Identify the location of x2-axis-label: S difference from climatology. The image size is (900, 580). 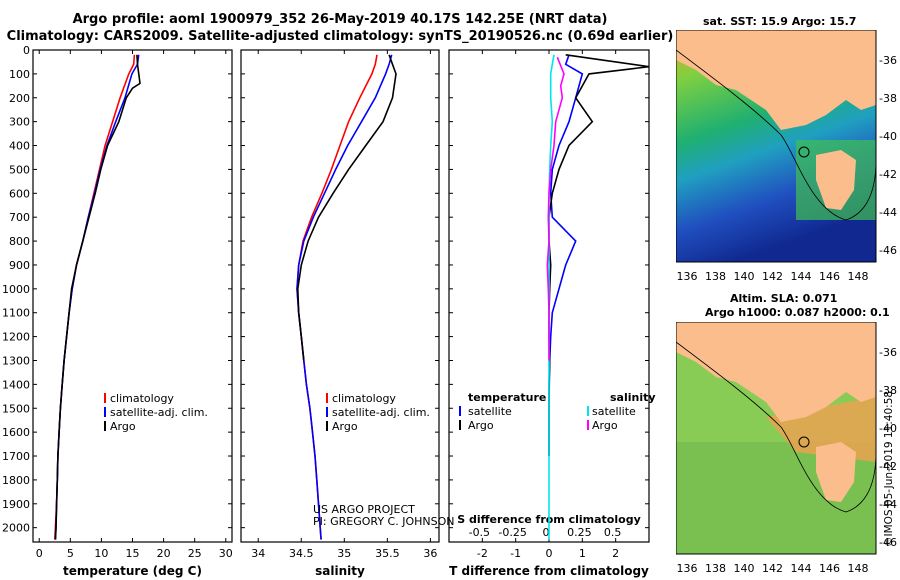
(549, 519).